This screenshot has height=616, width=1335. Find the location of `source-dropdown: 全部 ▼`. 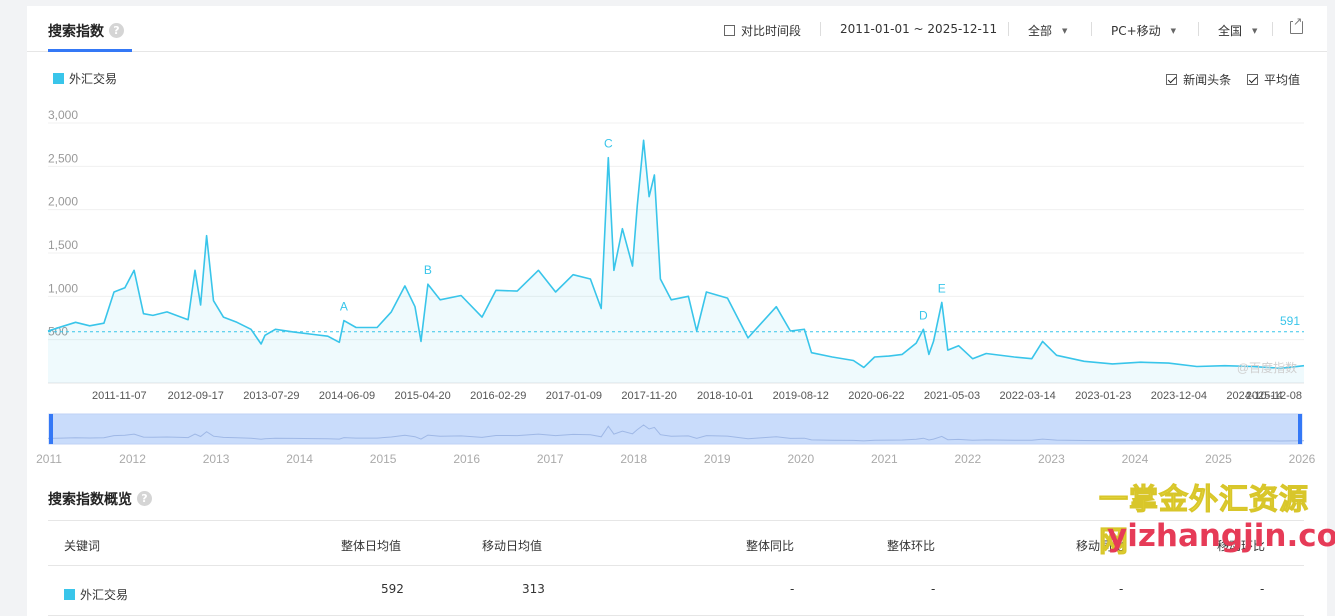

source-dropdown: 全部 ▼ is located at coordinates (1047, 30).